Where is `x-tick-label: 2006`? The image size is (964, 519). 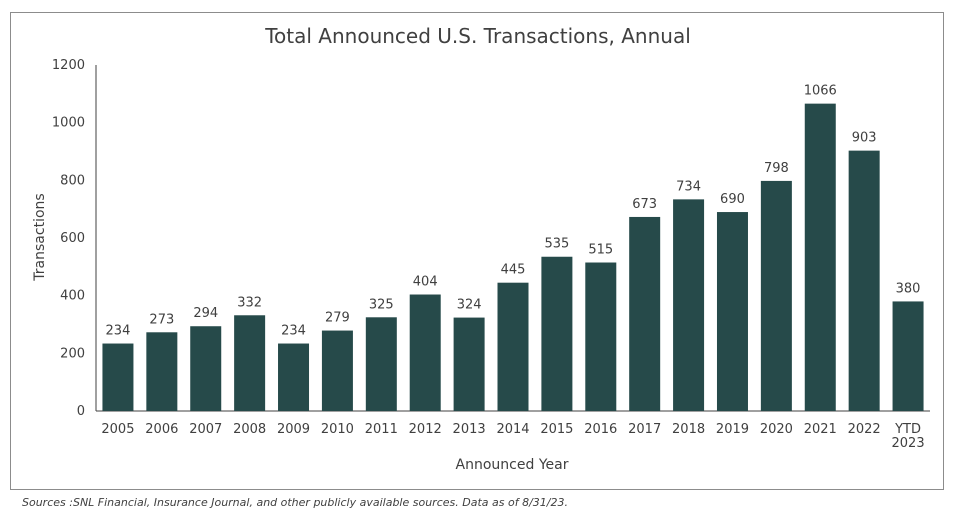 x-tick-label: 2006 is located at coordinates (161, 429).